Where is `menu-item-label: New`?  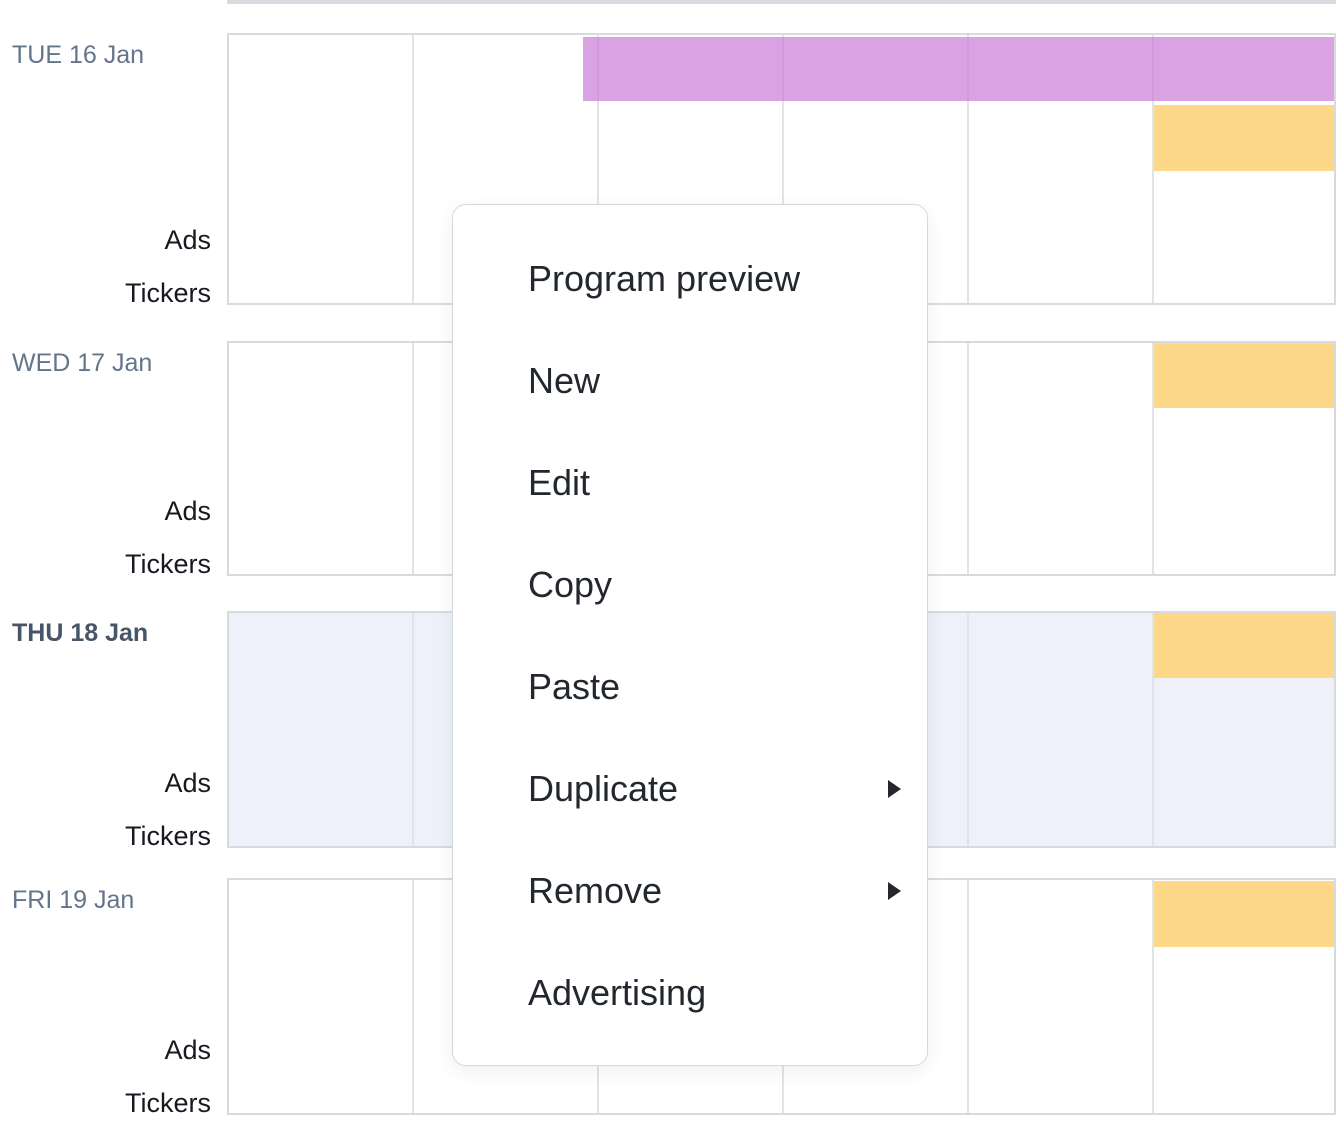 menu-item-label: New is located at coordinates (564, 380).